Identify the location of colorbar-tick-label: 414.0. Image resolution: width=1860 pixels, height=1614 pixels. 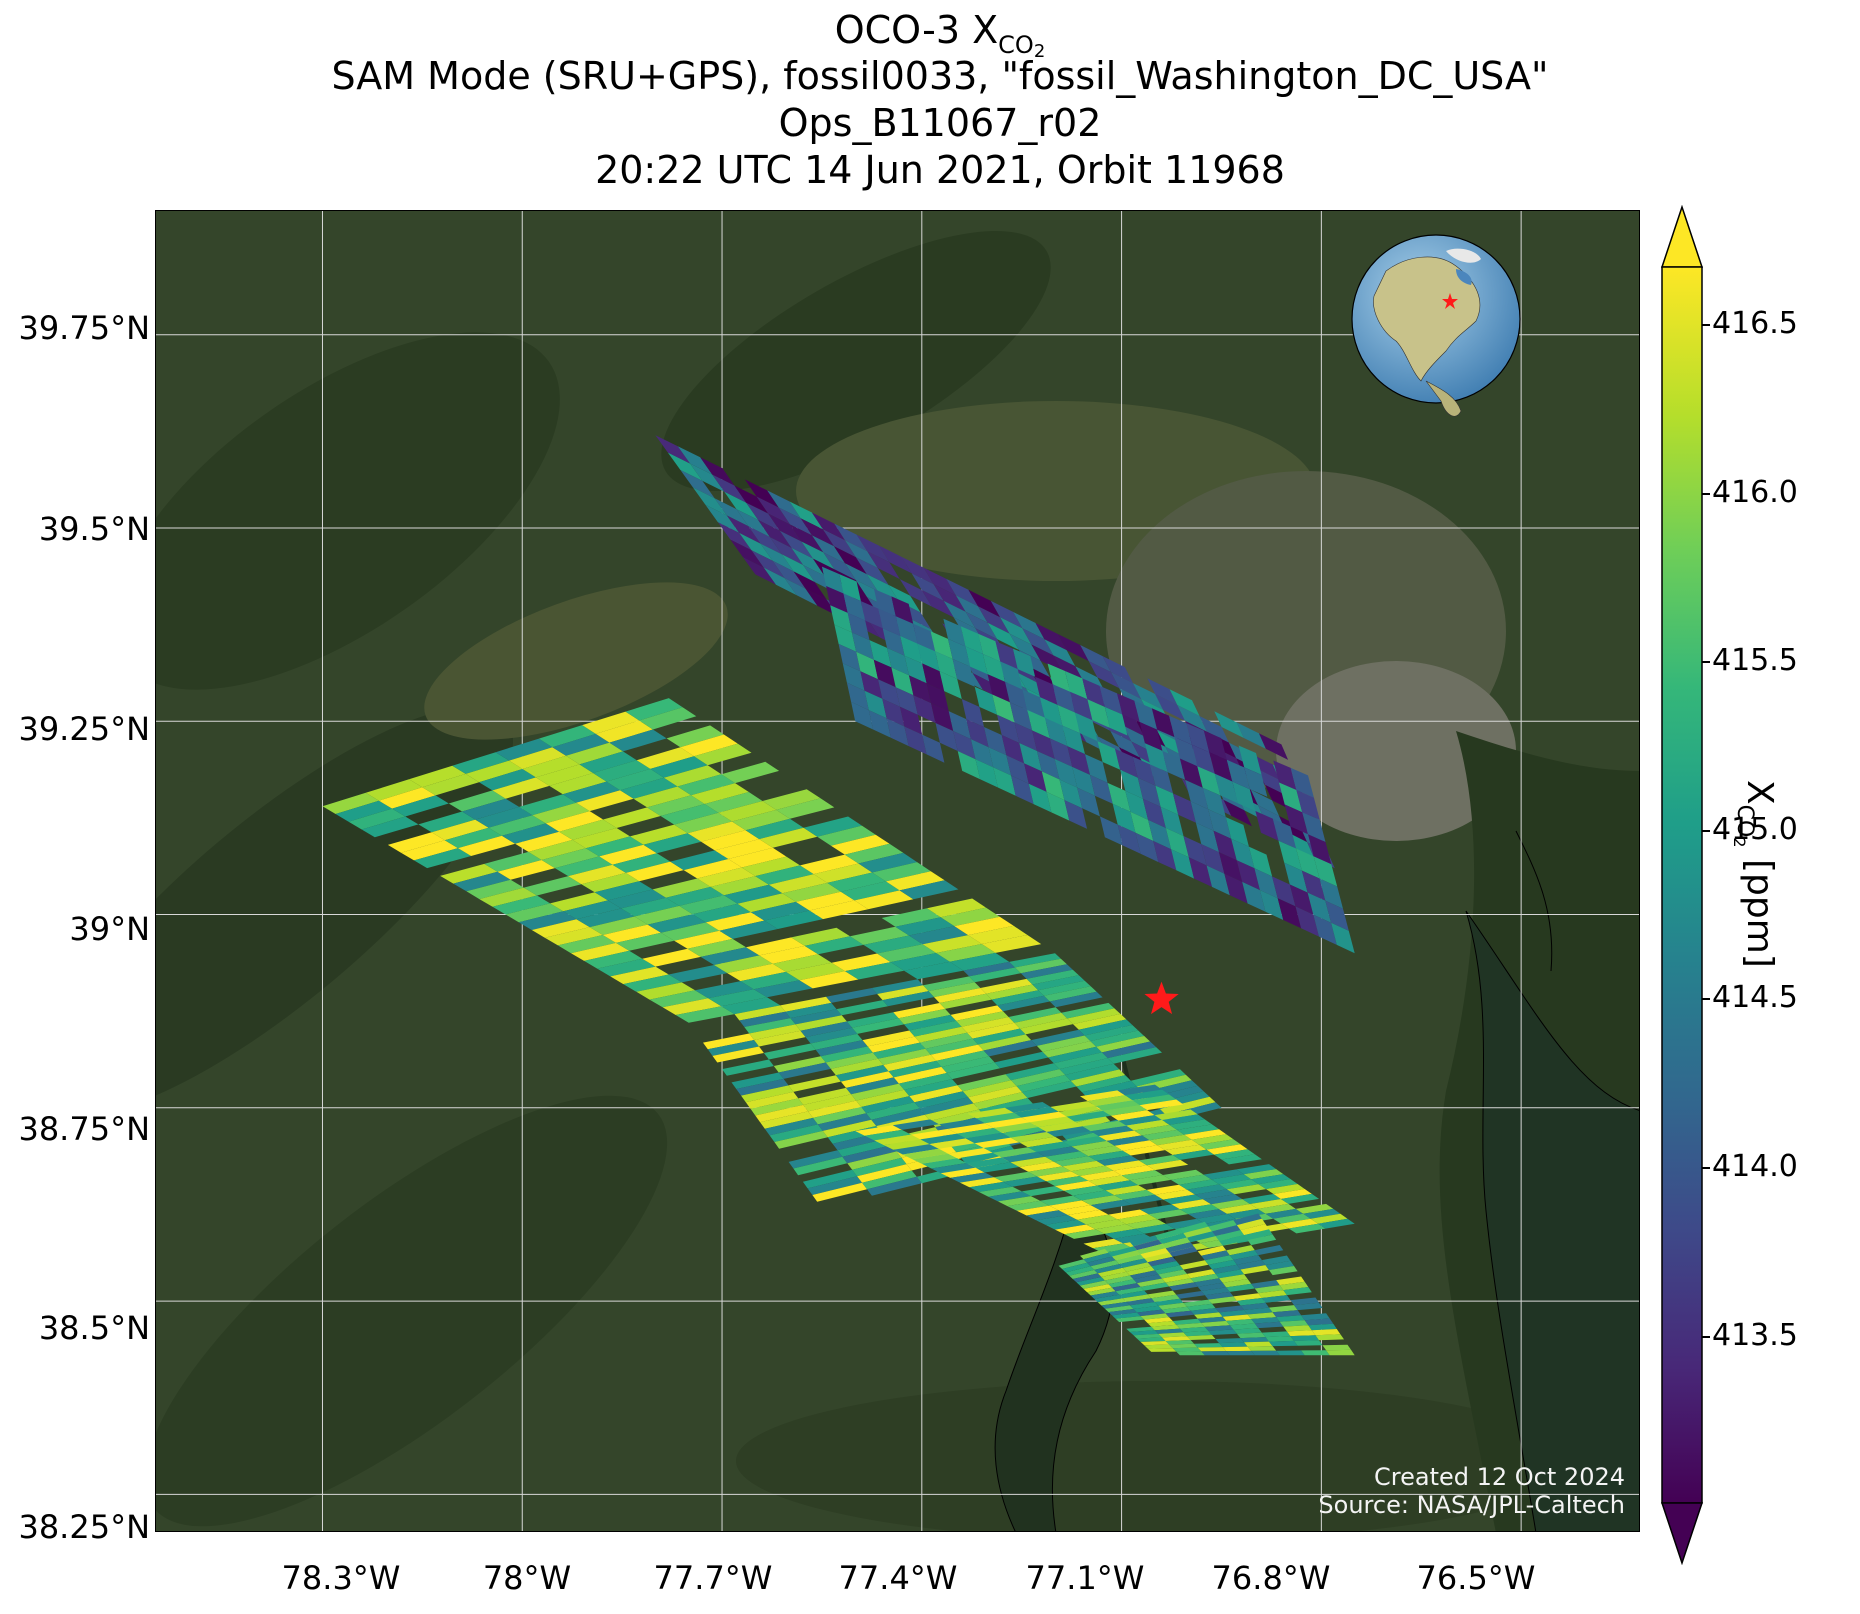
(1755, 1166).